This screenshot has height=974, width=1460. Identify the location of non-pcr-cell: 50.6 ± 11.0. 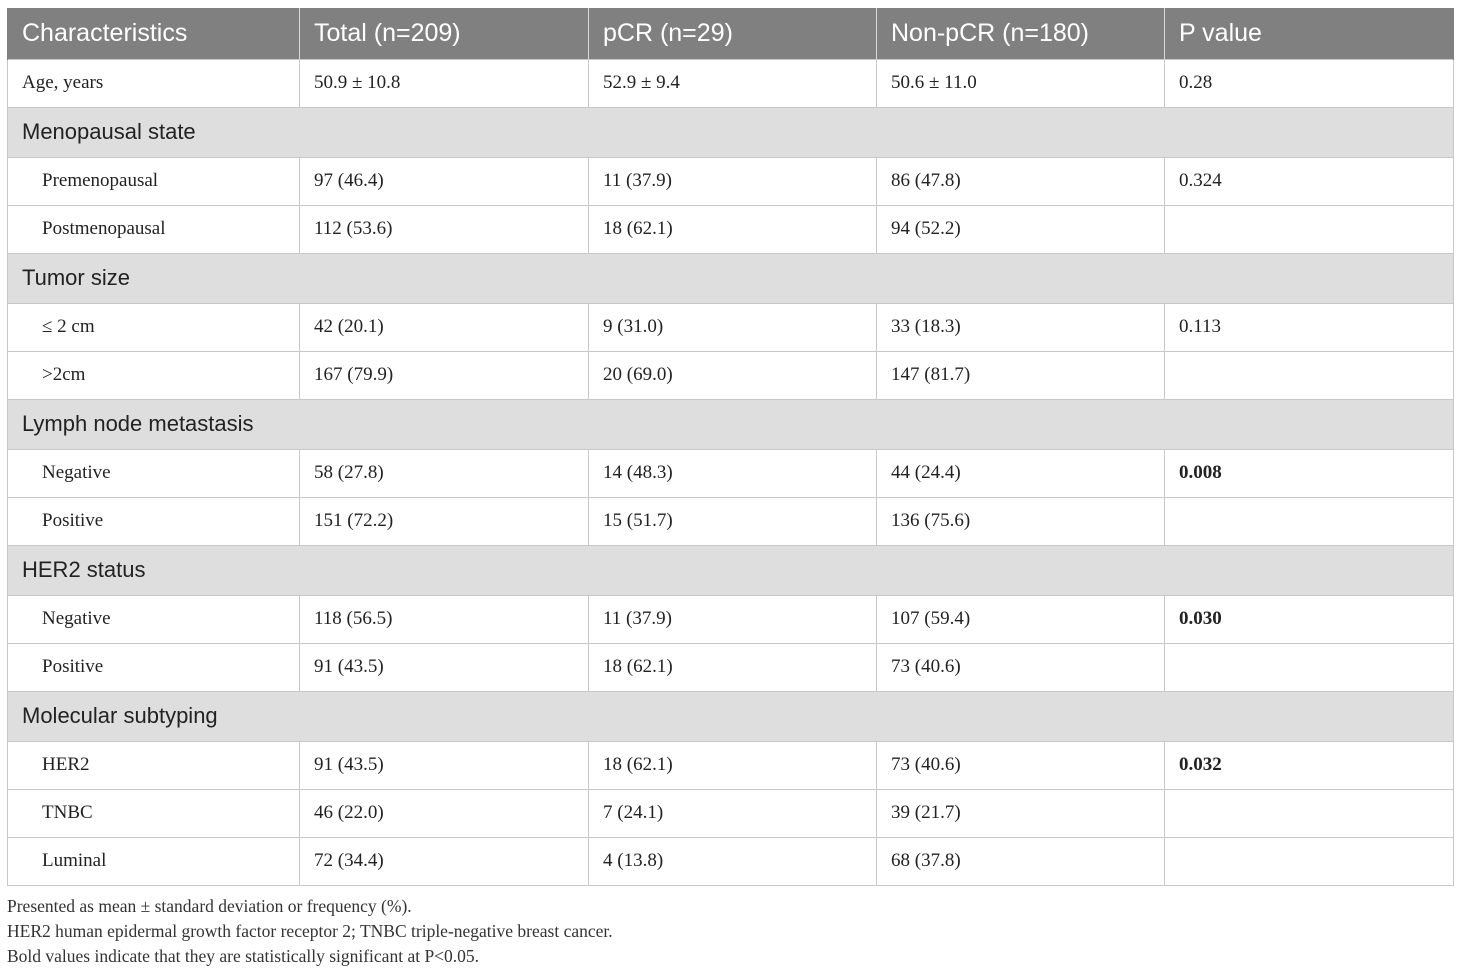
(1020, 83).